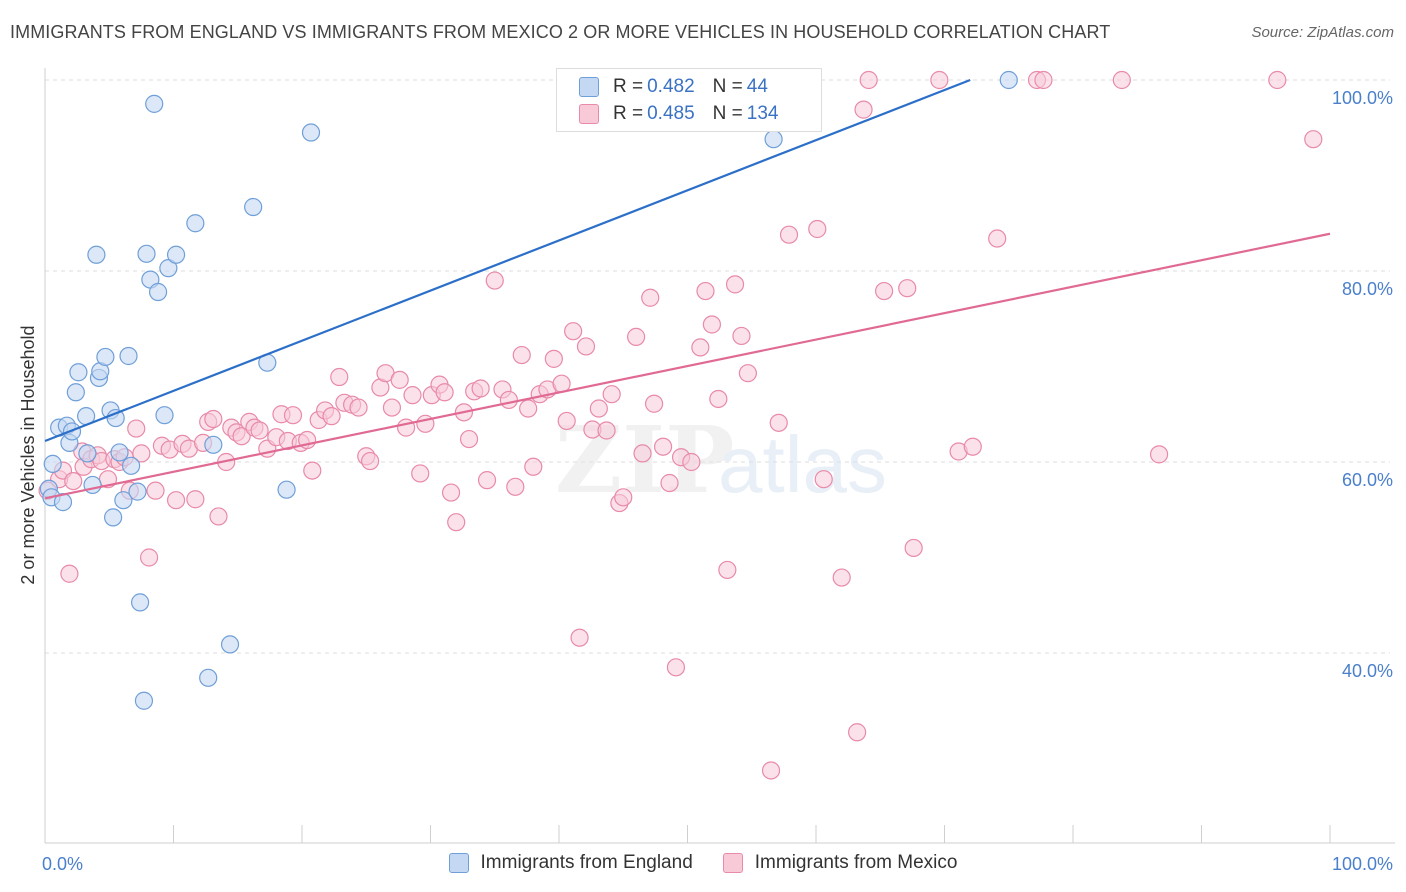 The width and height of the screenshot is (1406, 892). I want to click on legend-item-england: Immigrants from England, so click(570, 863).